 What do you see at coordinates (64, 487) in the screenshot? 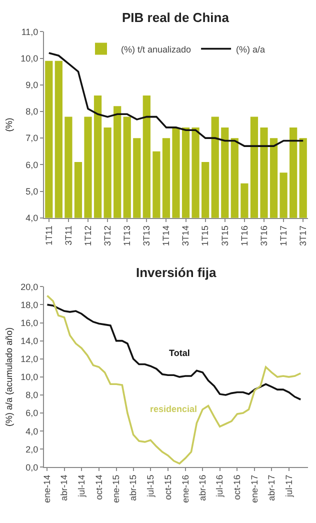
I see `x-tick-label: abr-14` at bounding box center [64, 487].